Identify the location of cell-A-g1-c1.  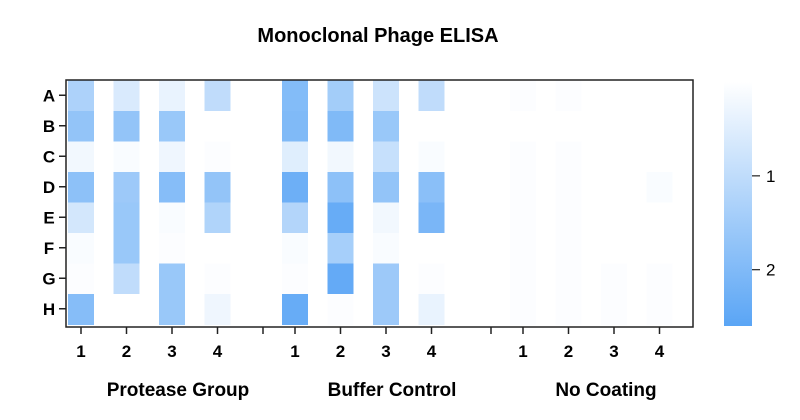
(81, 96).